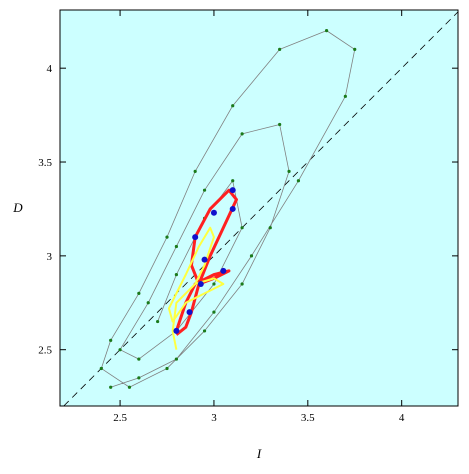 Image resolution: width=469 pixels, height=474 pixels. What do you see at coordinates (308, 418) in the screenshot?
I see `x-tick-label: 3.5` at bounding box center [308, 418].